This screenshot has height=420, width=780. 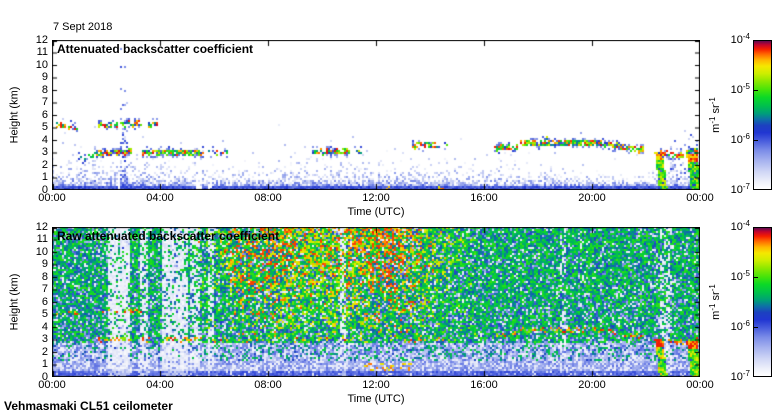 I want to click on colorbar-unit-label-bottom: m-1 sr-1, so click(x=716, y=302).